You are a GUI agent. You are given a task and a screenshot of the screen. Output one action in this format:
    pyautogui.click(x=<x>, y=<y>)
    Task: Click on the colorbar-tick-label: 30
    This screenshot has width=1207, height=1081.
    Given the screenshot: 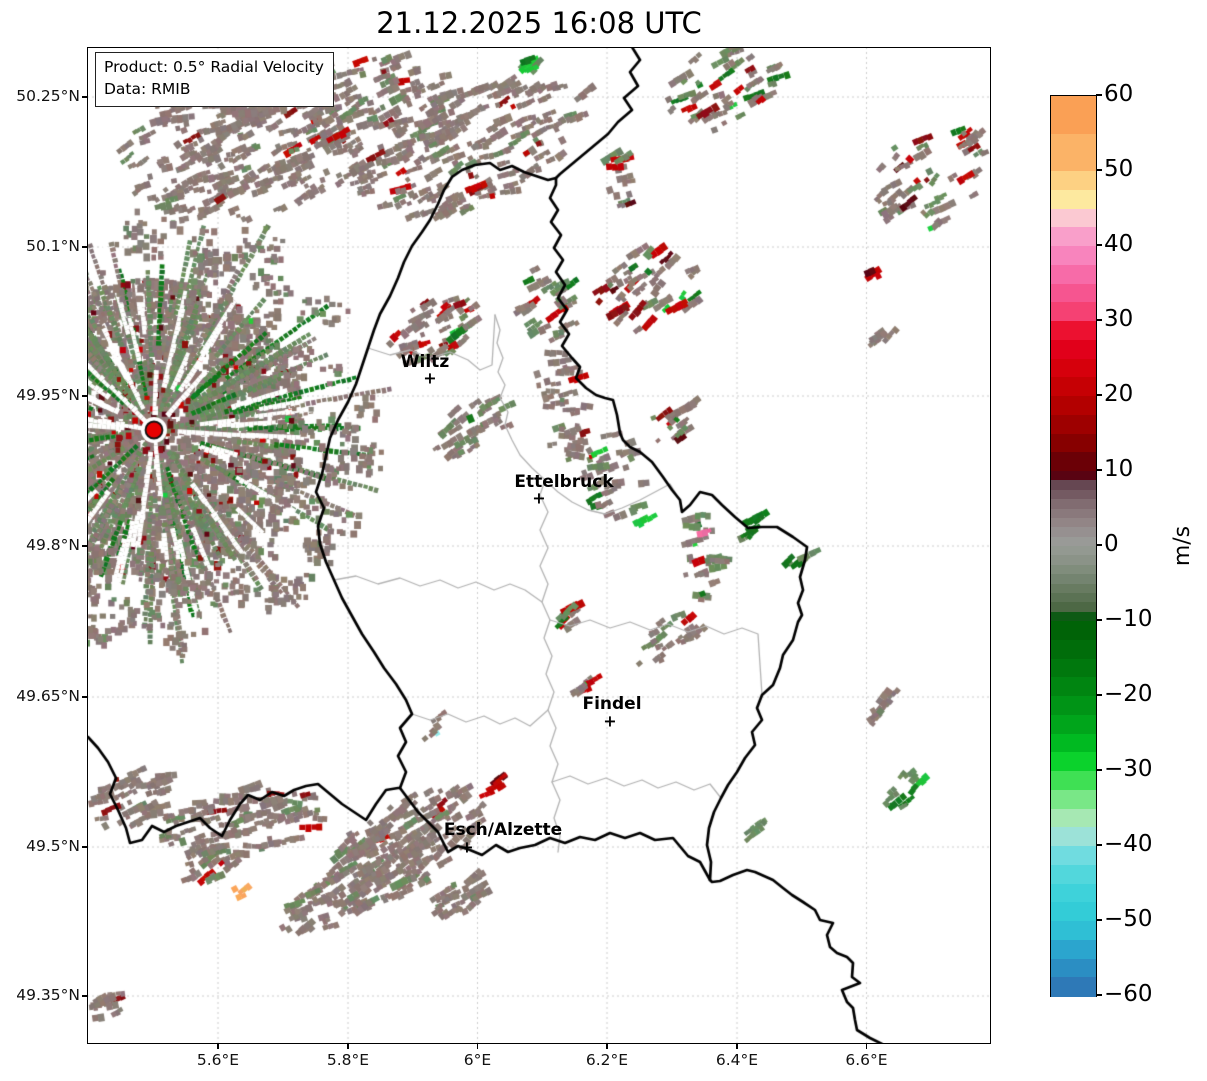 What is the action you would take?
    pyautogui.click(x=1119, y=319)
    